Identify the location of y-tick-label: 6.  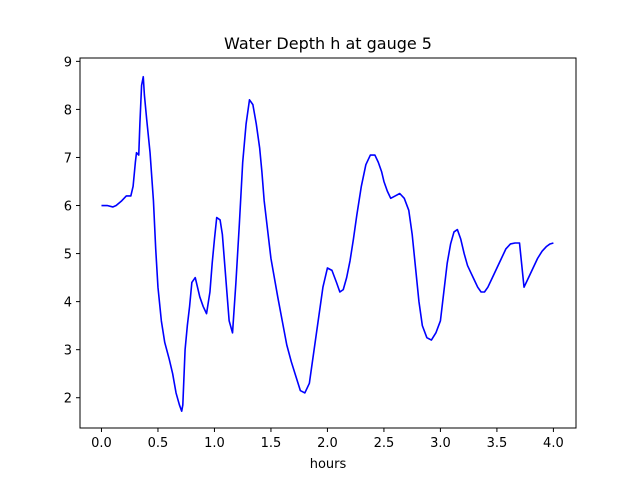
(68, 207).